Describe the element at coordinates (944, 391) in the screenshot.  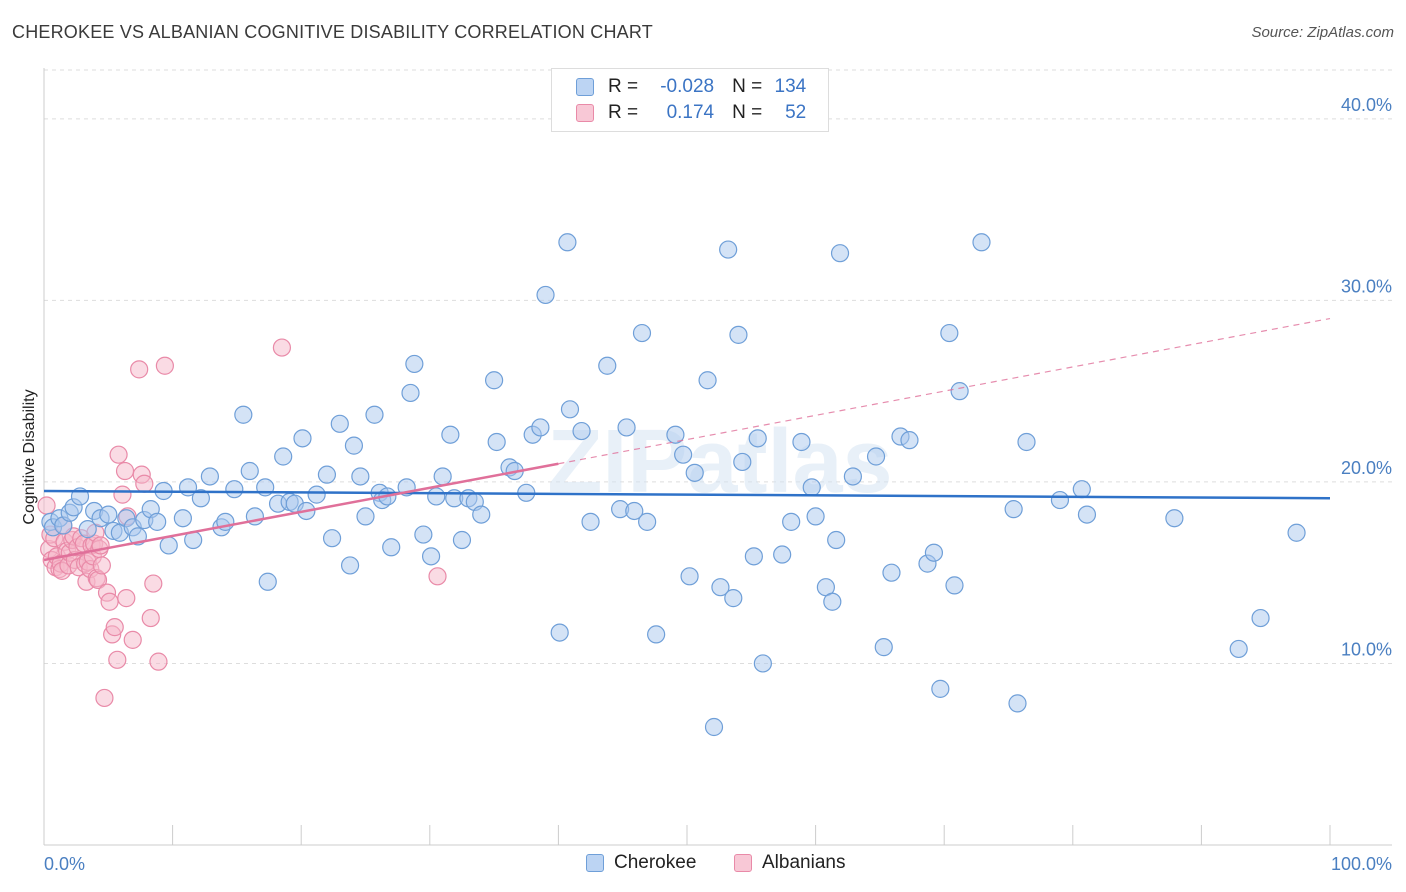
I see `albanians-trend-extension` at that location.